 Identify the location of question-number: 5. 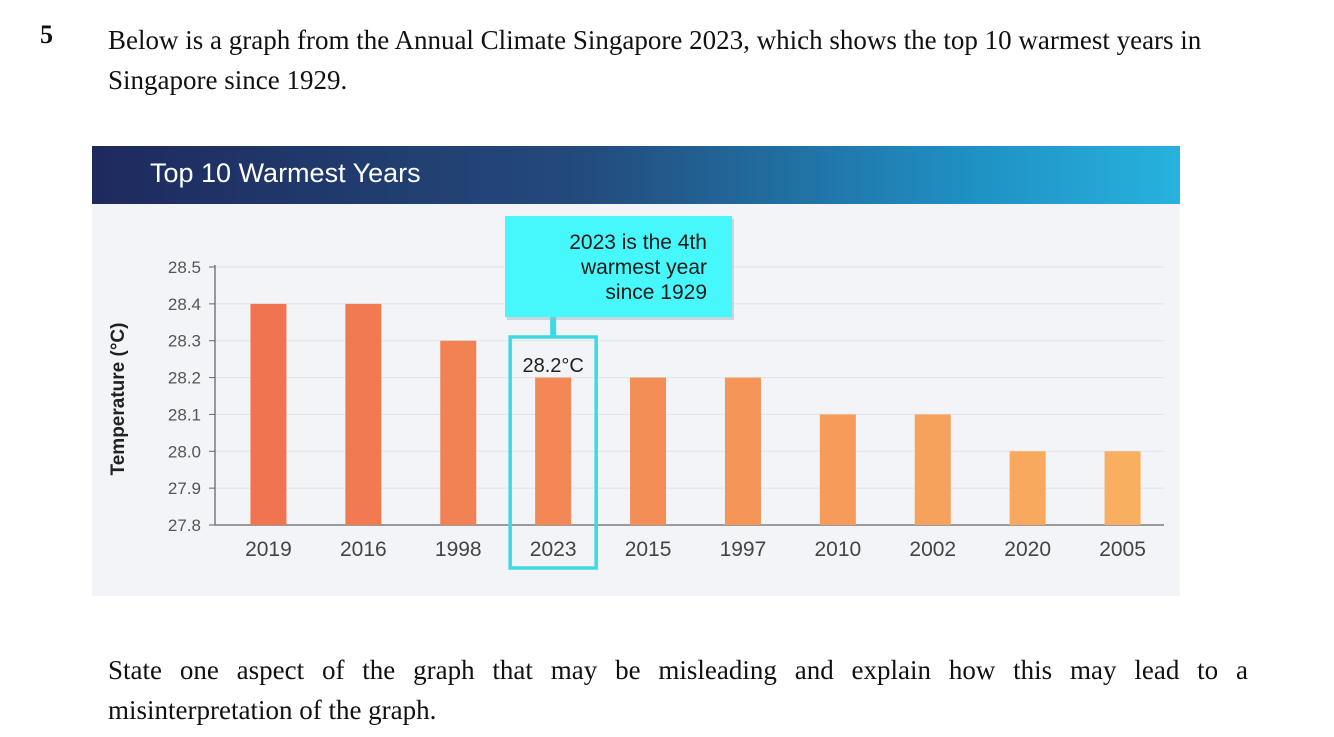
(46, 34).